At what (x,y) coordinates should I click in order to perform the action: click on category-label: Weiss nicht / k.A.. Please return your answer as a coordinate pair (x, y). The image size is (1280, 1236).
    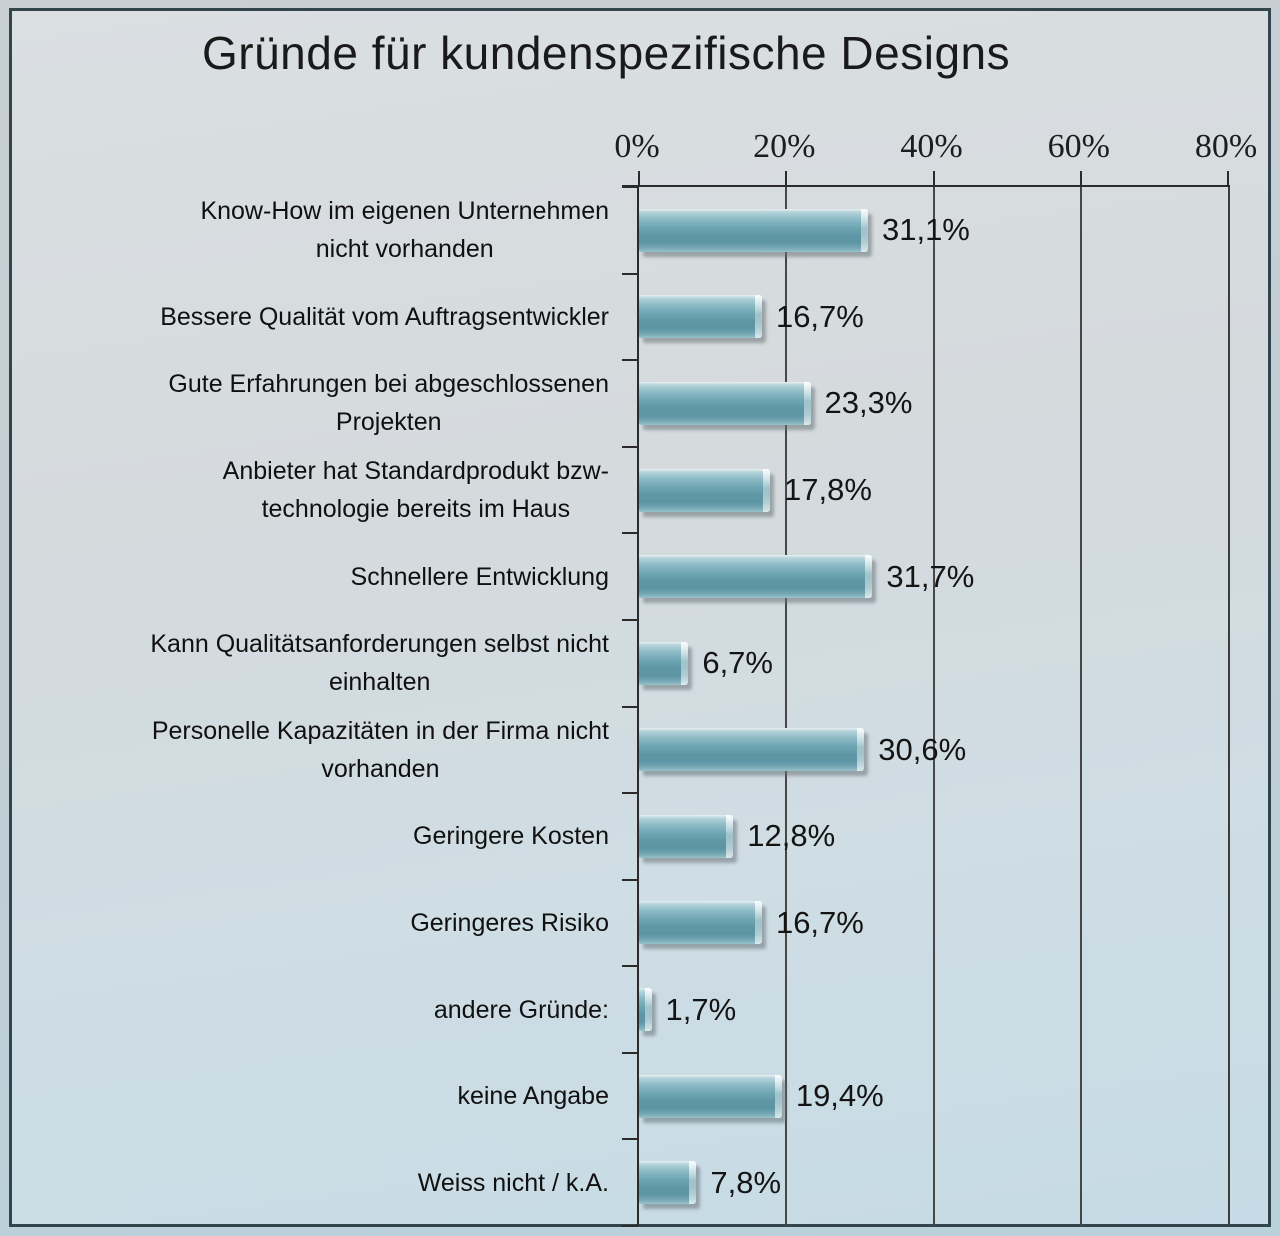
    Looking at the image, I should click on (513, 1182).